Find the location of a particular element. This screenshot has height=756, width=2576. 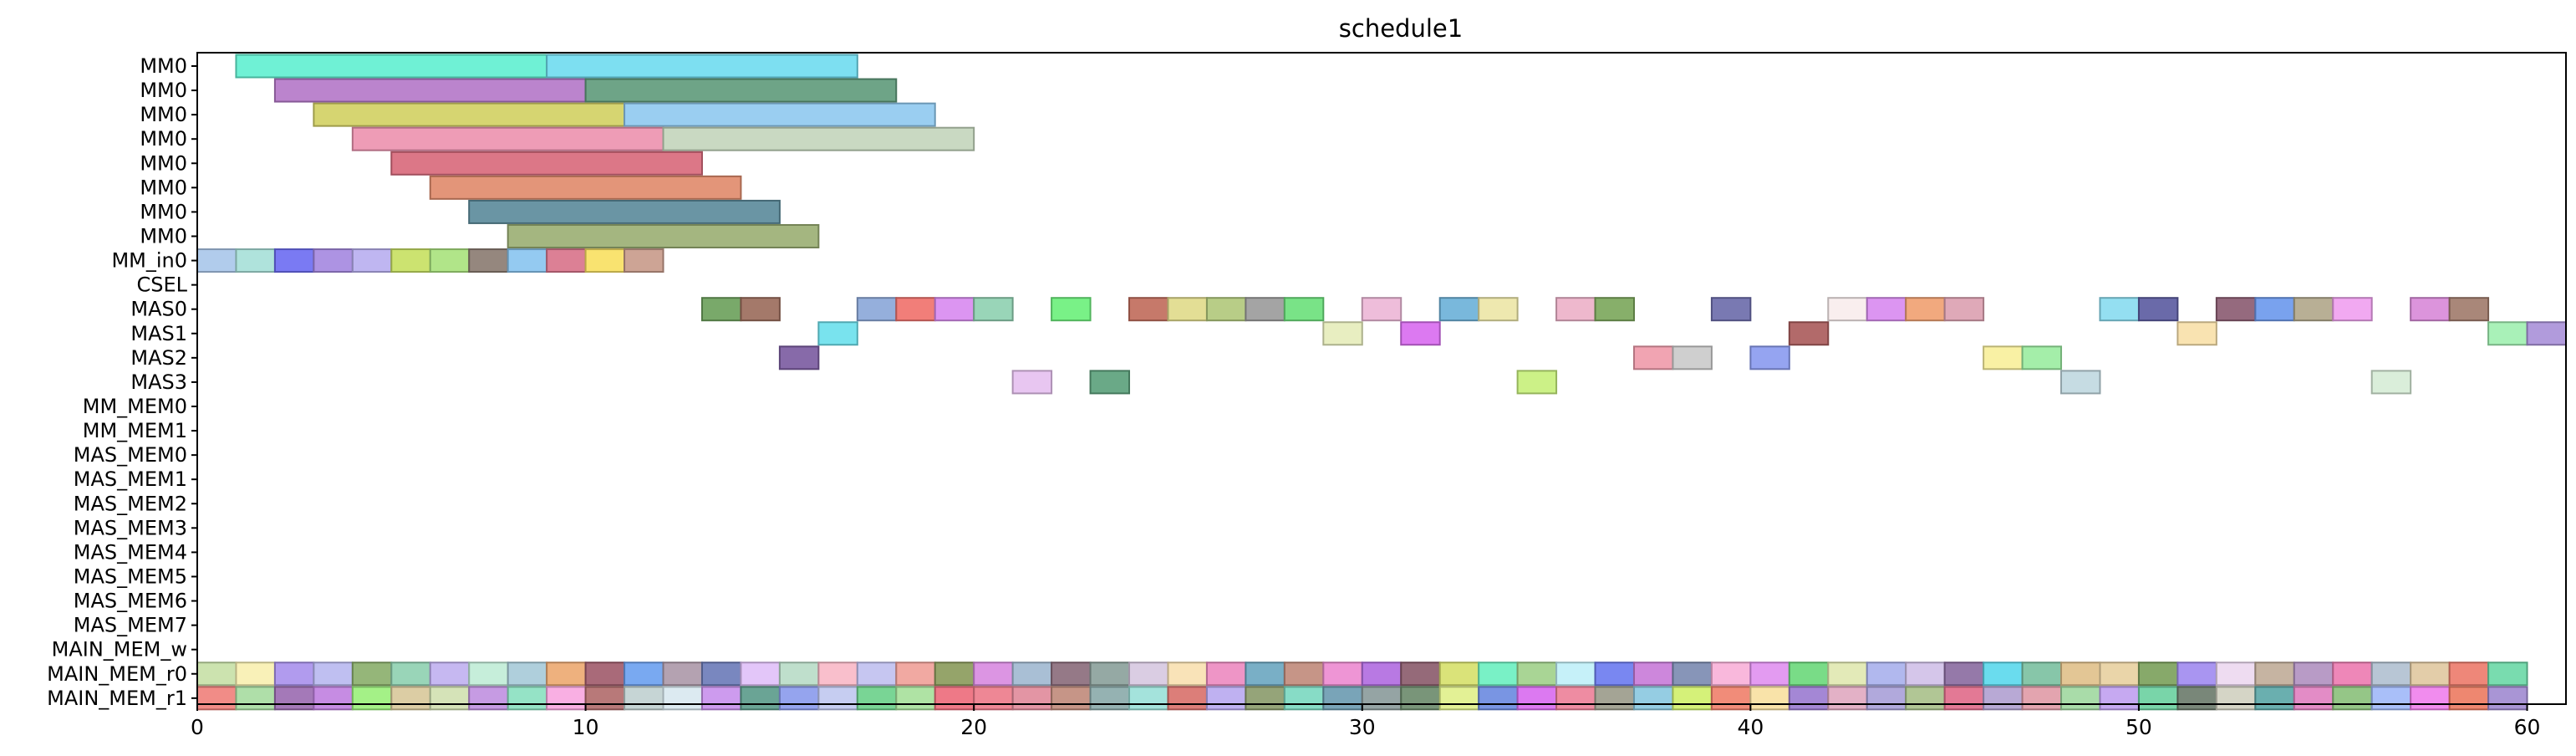

y-label-4: MM0 is located at coordinates (163, 163).